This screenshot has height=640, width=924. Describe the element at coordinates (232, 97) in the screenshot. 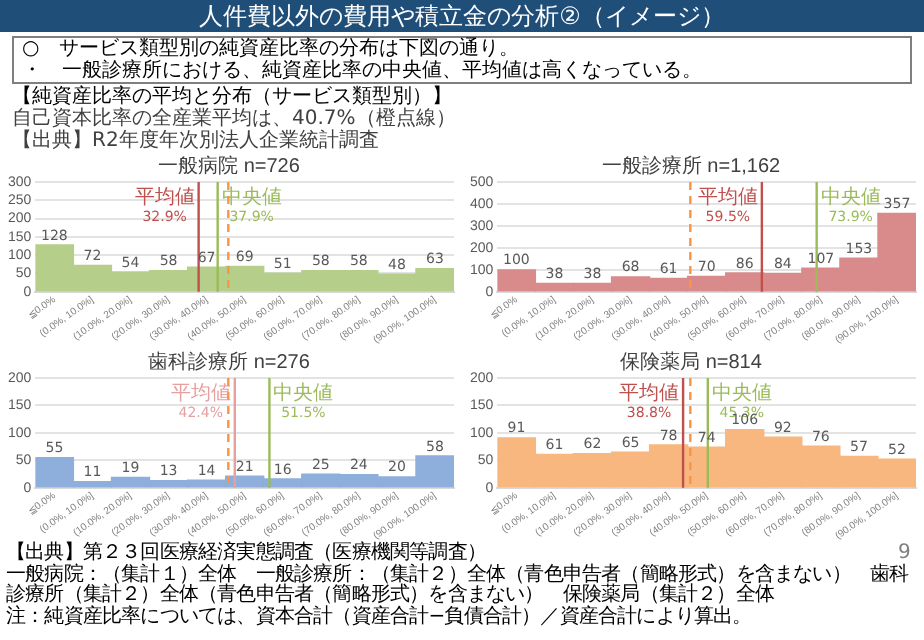

I see `text: 【純資産比率の平均と分布（サービス類型別）】` at that location.